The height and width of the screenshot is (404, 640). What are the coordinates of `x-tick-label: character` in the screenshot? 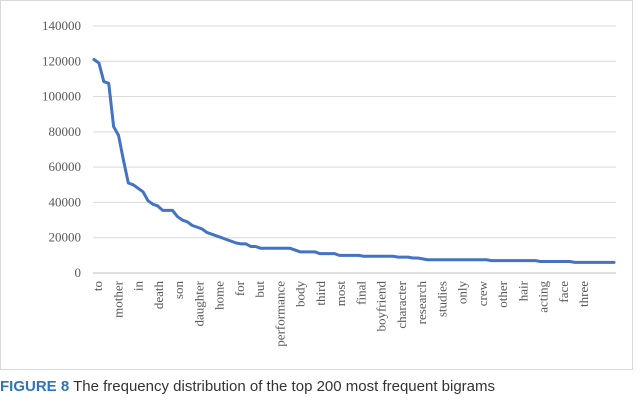 It's located at (401, 304).